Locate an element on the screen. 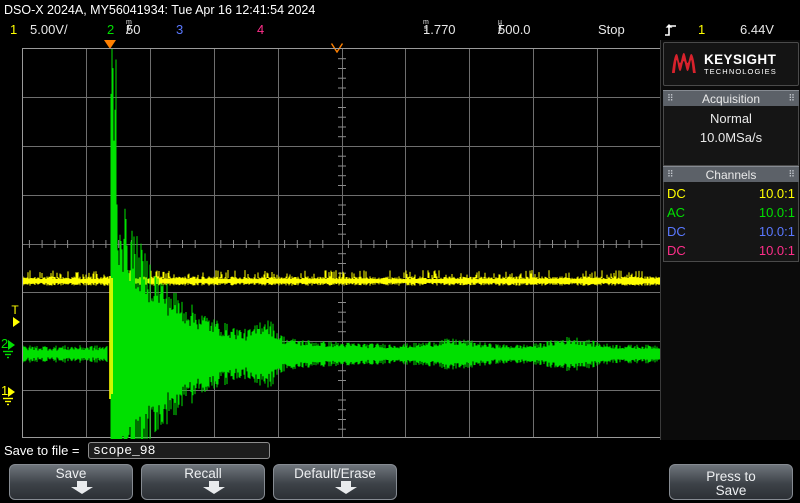 The height and width of the screenshot is (503, 800). timebase-value: 500.0 is located at coordinates (514, 29).